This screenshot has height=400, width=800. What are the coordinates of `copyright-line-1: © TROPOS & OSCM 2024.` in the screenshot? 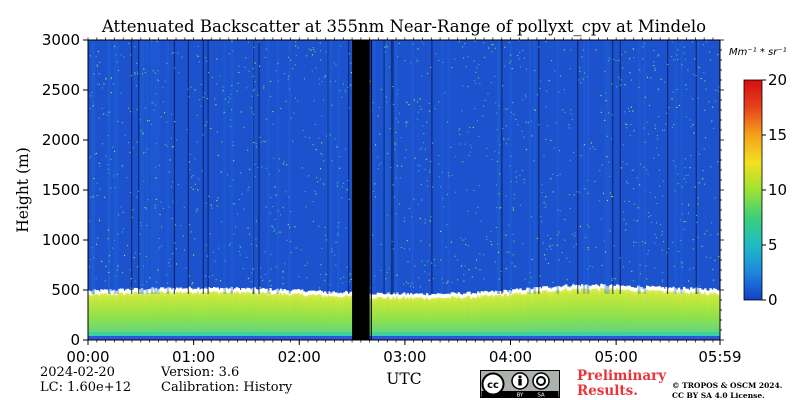 It's located at (727, 385).